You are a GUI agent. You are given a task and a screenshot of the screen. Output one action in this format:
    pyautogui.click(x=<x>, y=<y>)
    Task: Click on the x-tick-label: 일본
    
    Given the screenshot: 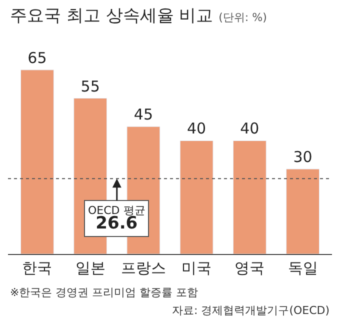 What is the action you would take?
    pyautogui.click(x=90, y=268)
    